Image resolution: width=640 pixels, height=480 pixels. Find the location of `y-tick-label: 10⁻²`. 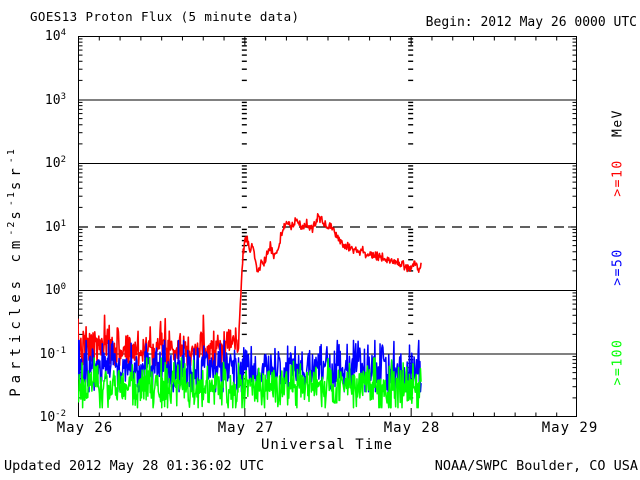

y-tick-label: 10⁻² is located at coordinates (53, 417).